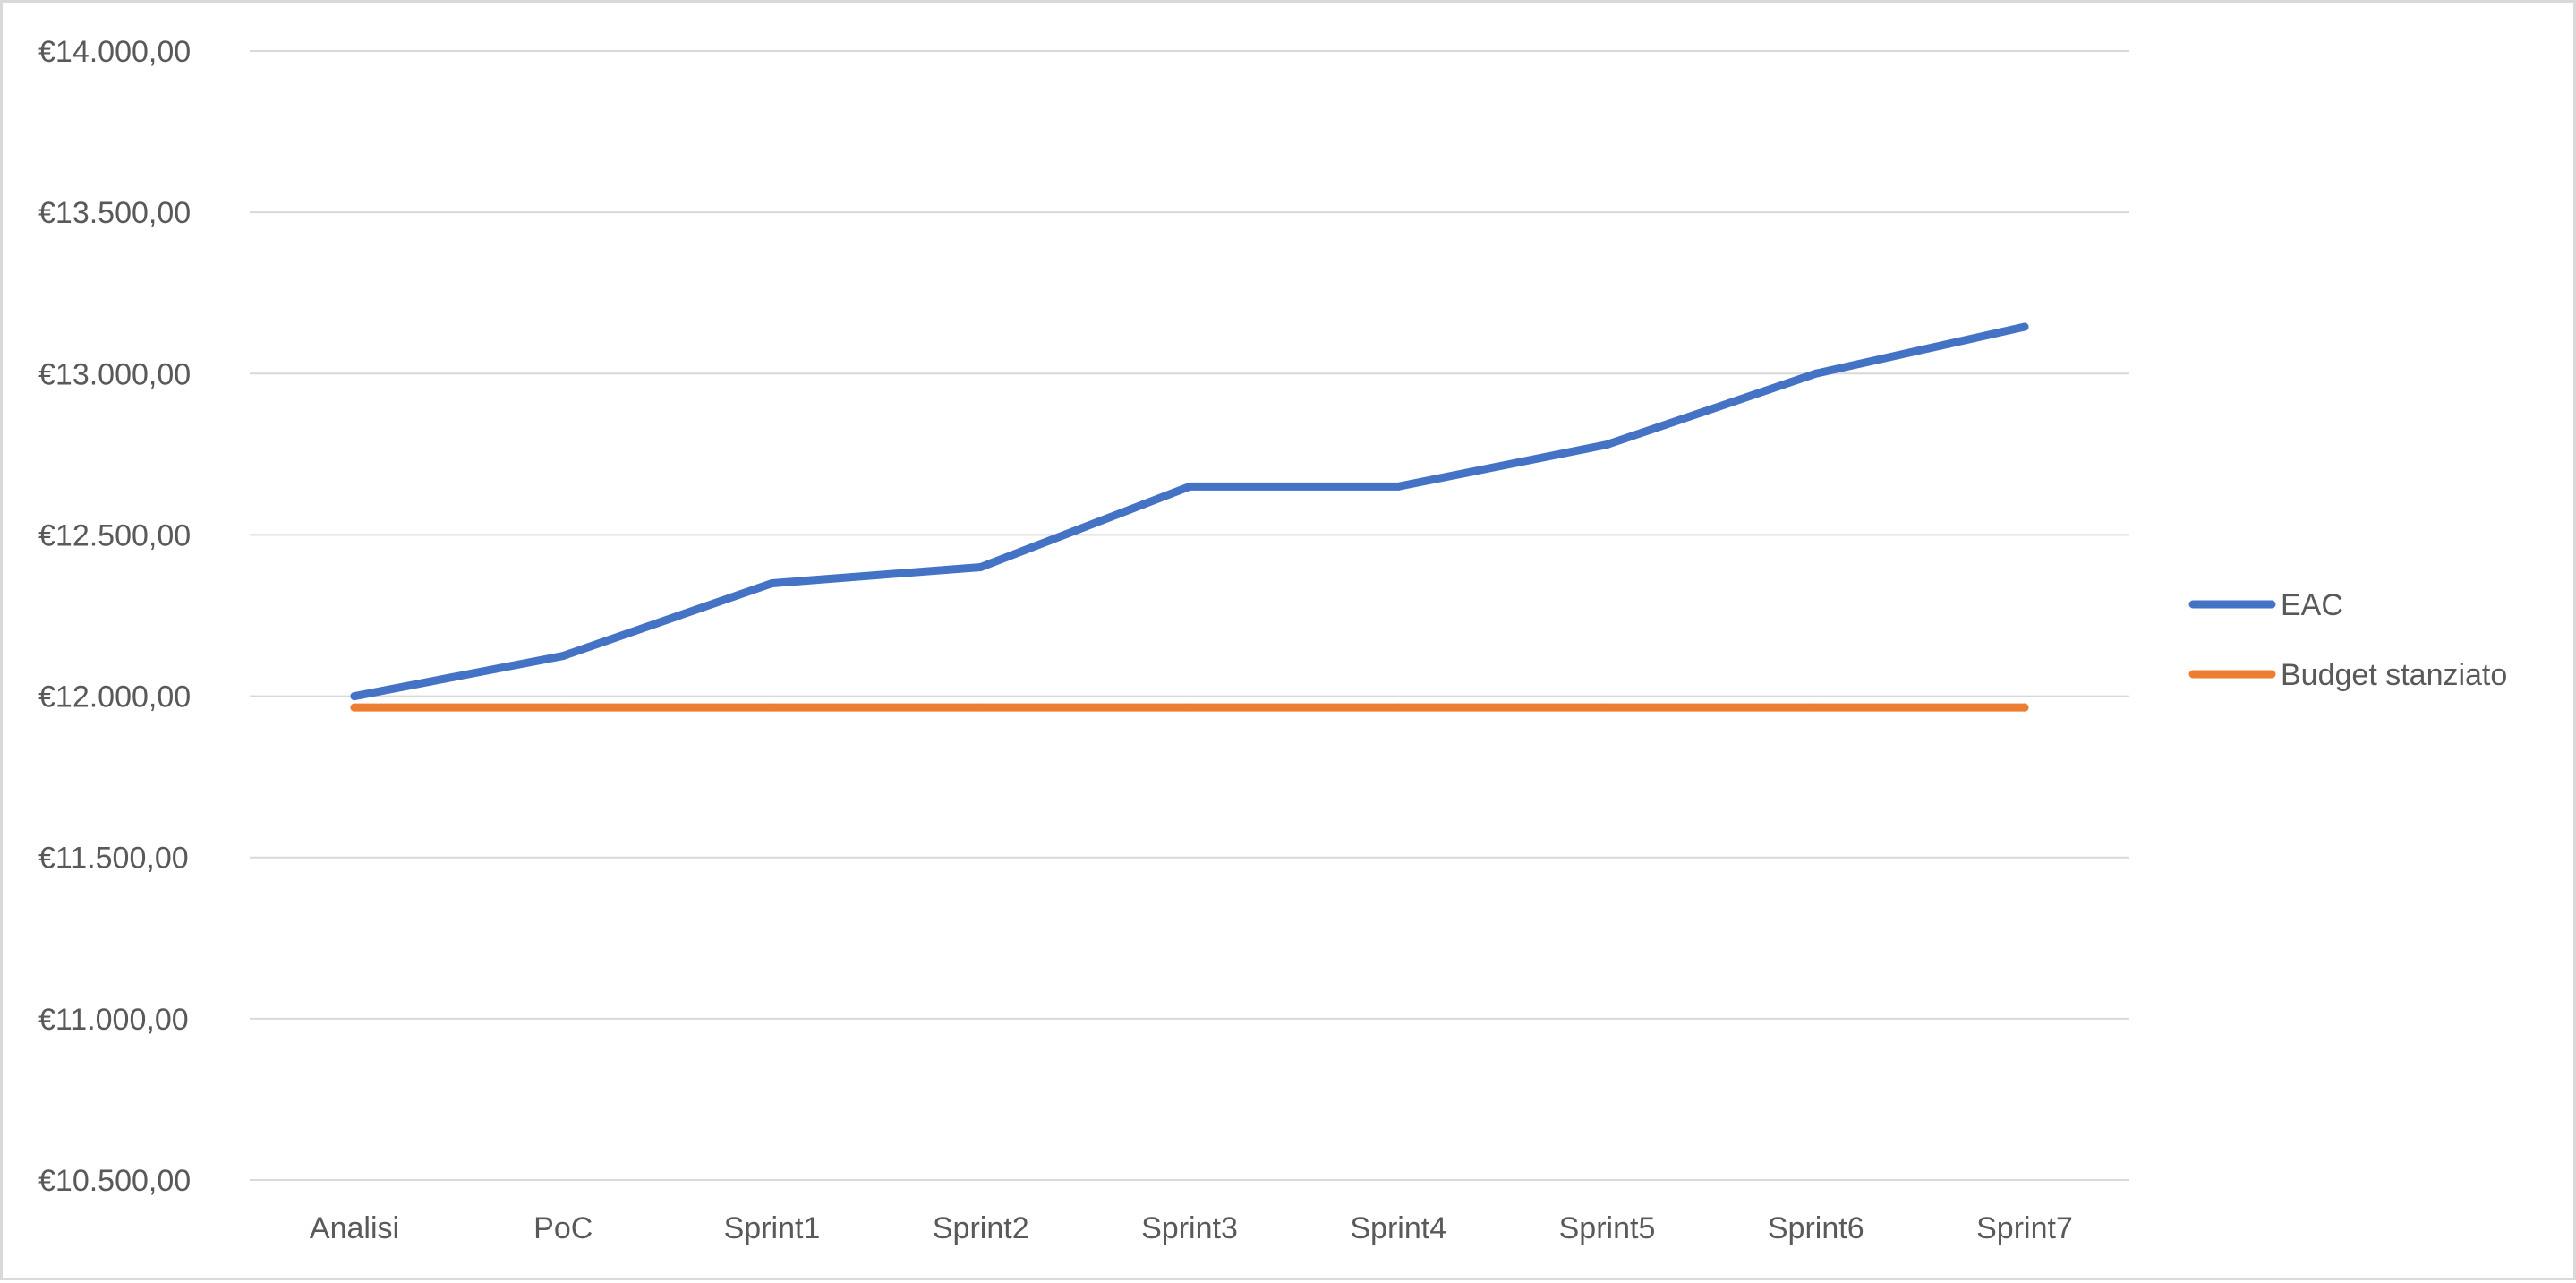 This screenshot has width=2576, height=1283. I want to click on y-tick-label: €11.500,00, so click(113, 859).